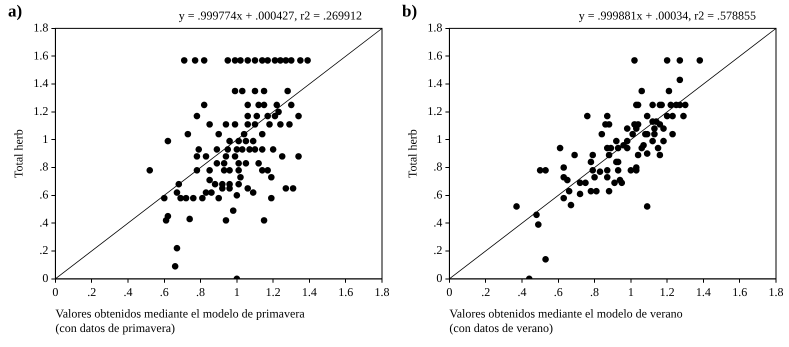  What do you see at coordinates (270, 15) in the screenshot?
I see `text: y = .999774x + .000427, r2 = .269912` at bounding box center [270, 15].